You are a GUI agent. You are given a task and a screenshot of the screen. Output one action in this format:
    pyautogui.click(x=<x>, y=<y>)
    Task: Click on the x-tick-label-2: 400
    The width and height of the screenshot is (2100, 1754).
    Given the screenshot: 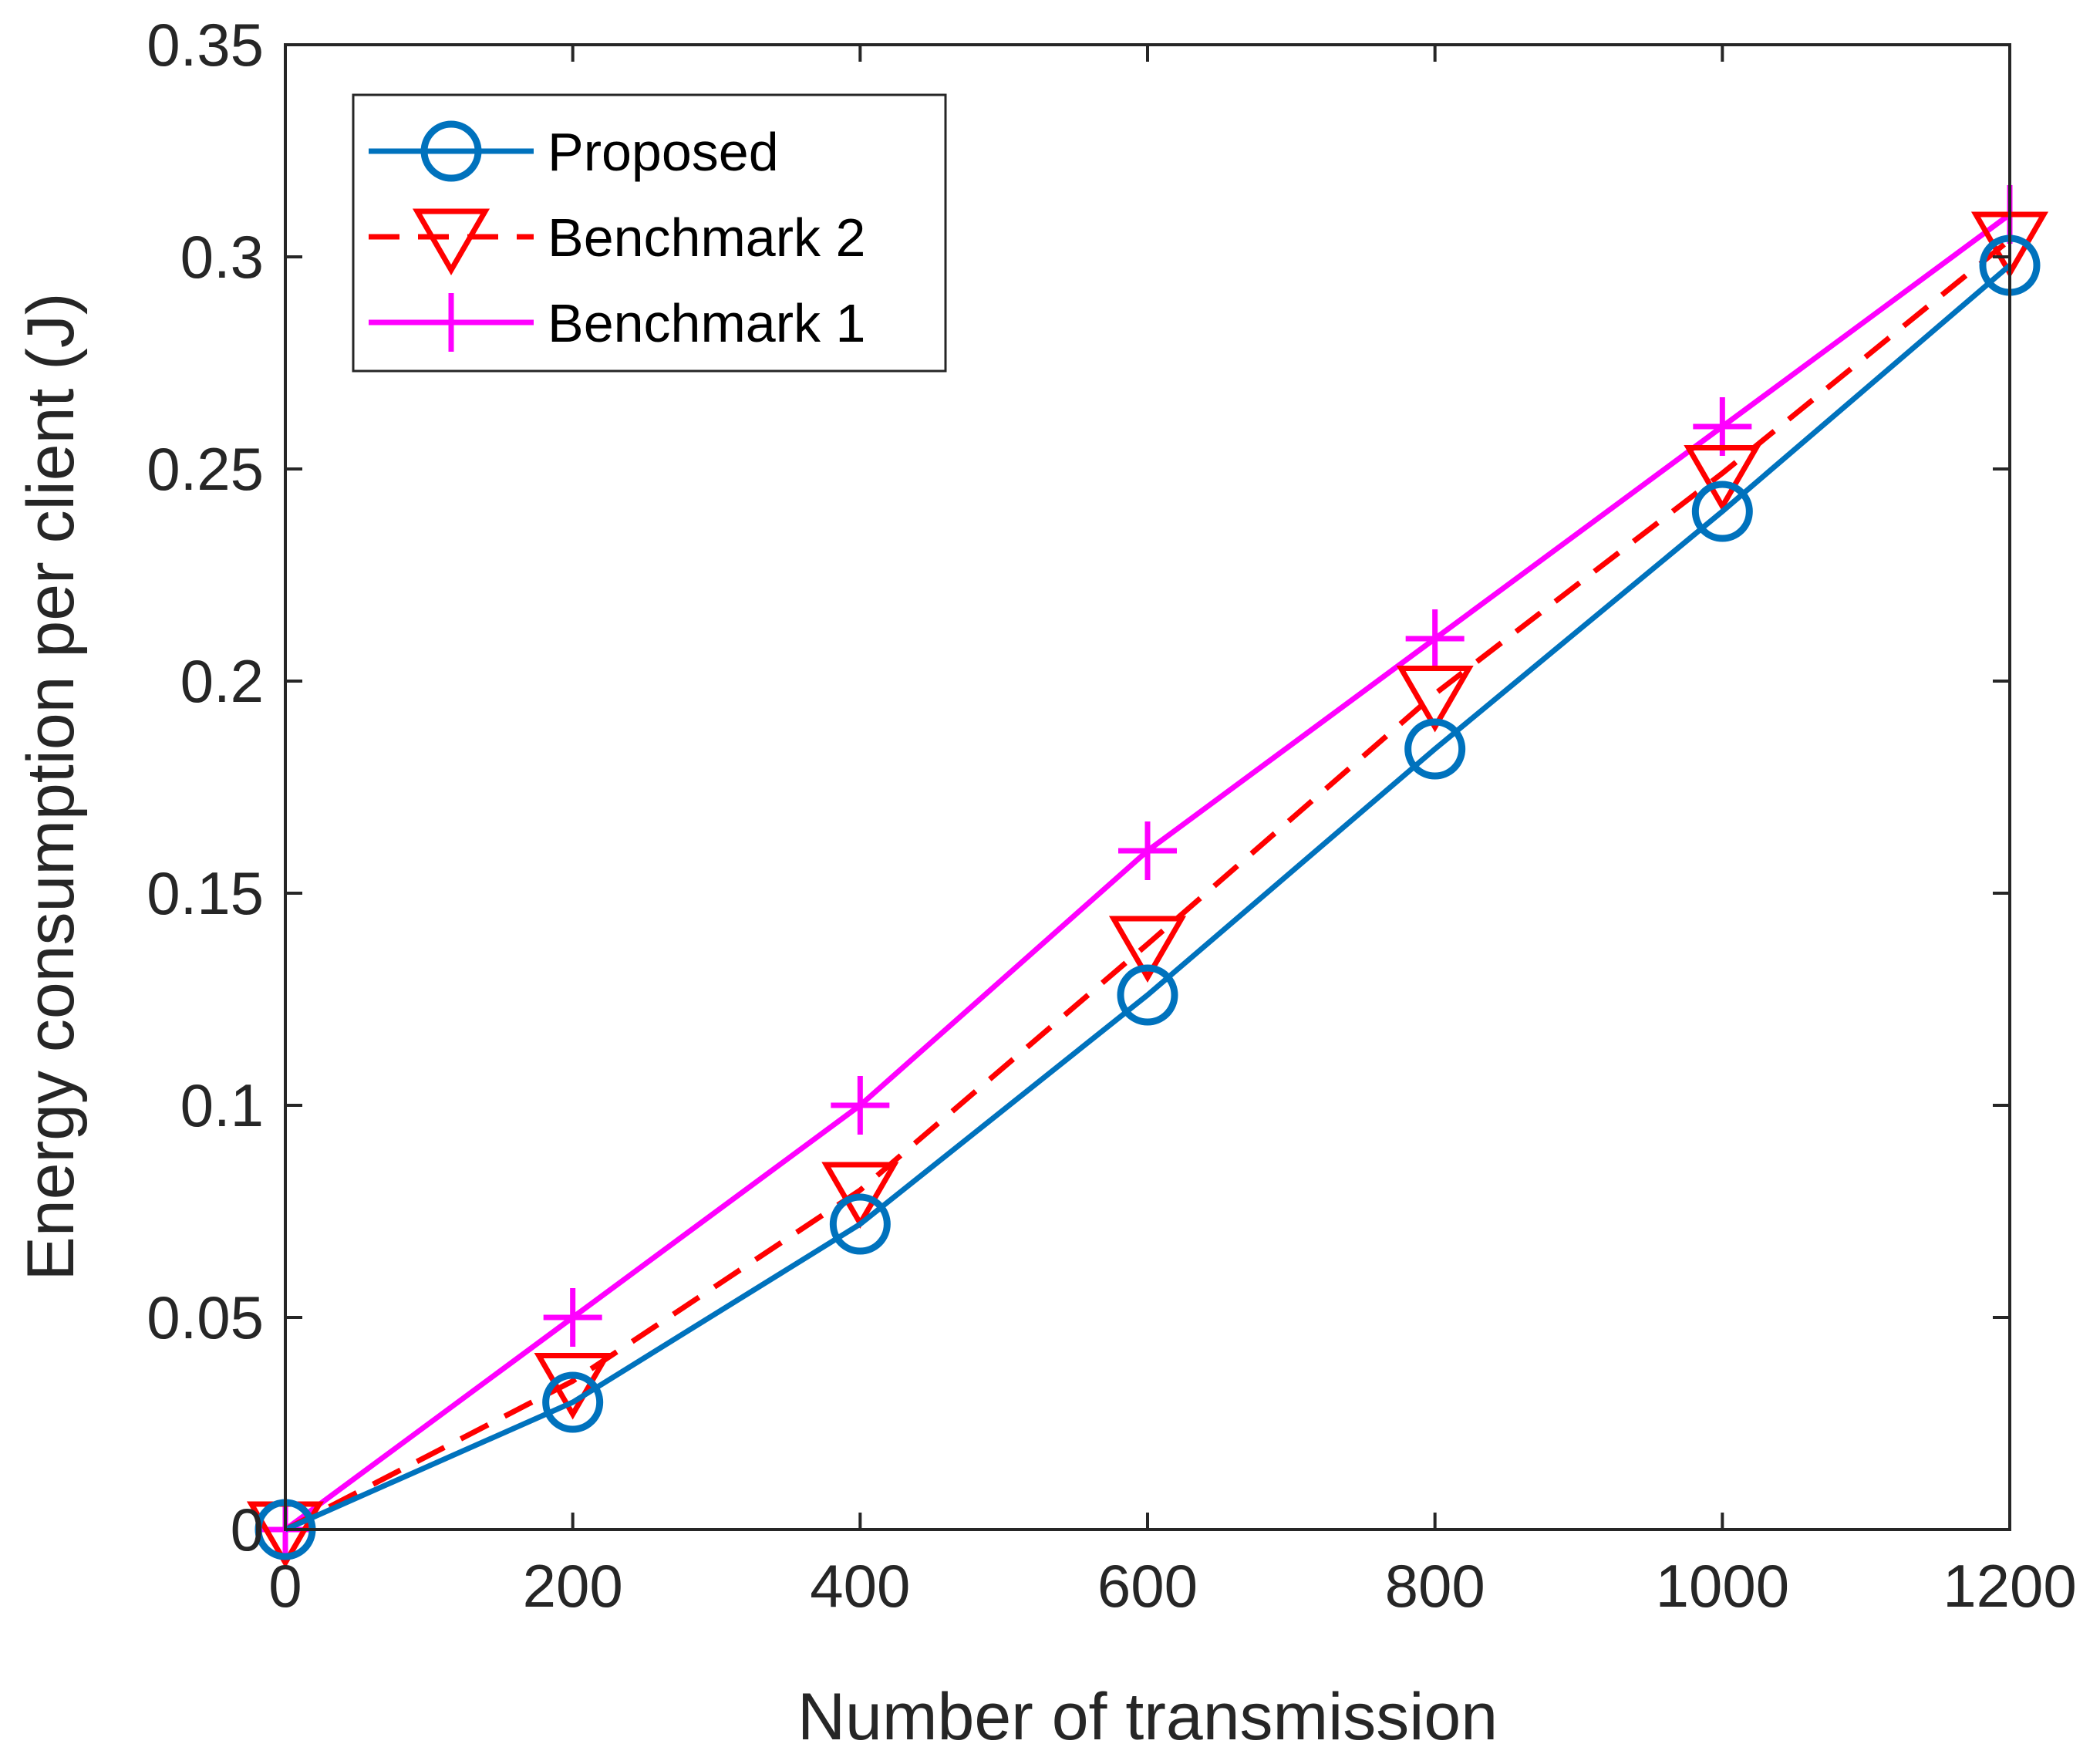 What is the action you would take?
    pyautogui.click(x=860, y=1586)
    